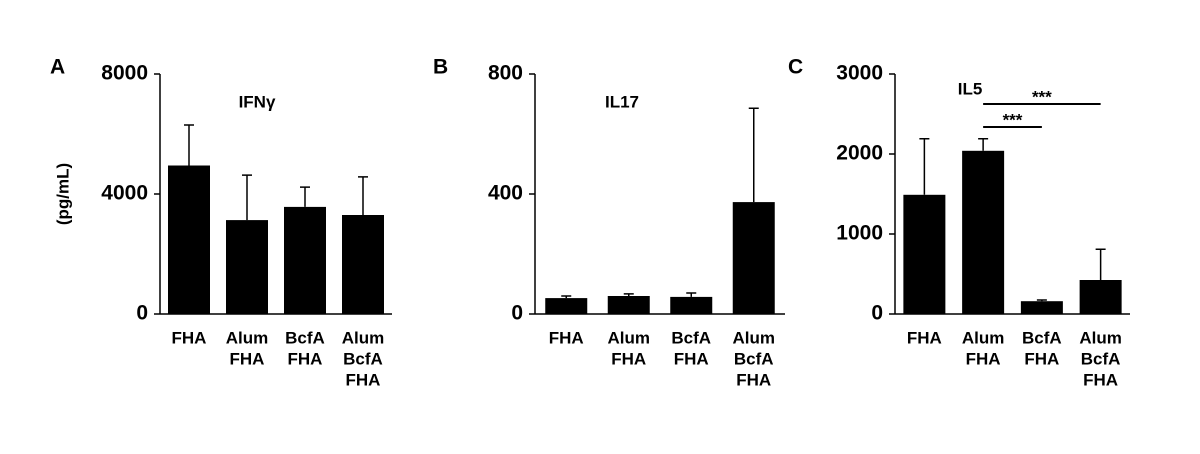 The height and width of the screenshot is (454, 1200). I want to click on y-tick-label: 4000, so click(124, 193).